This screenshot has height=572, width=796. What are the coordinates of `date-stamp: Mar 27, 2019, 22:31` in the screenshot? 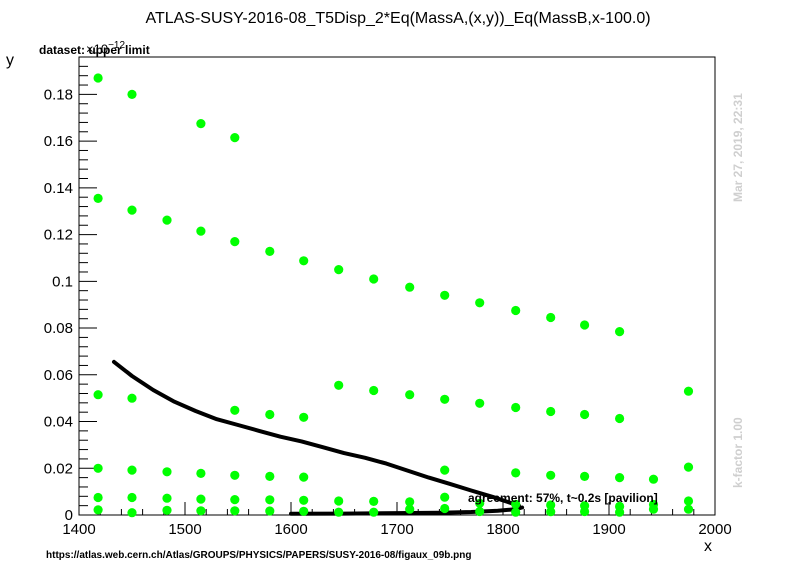 It's located at (738, 147).